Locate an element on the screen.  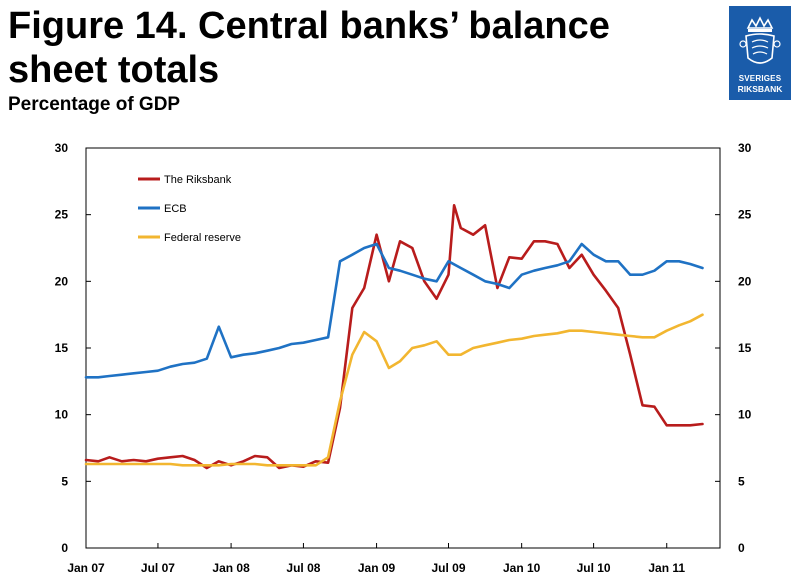
chart-subtitle: Percentage of GDP is located at coordinates (94, 104).